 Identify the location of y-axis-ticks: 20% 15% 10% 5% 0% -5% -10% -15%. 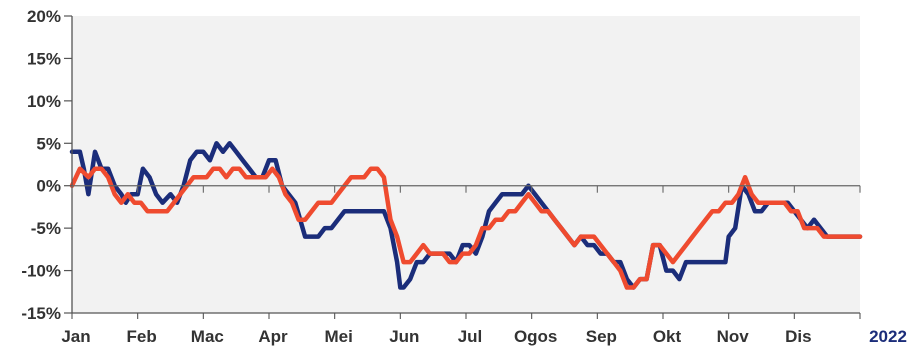
(46, 165).